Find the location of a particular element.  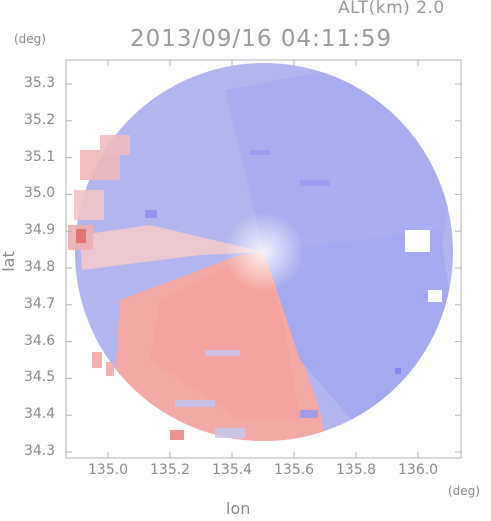

x-tick-label: 135.8 is located at coordinates (356, 470).